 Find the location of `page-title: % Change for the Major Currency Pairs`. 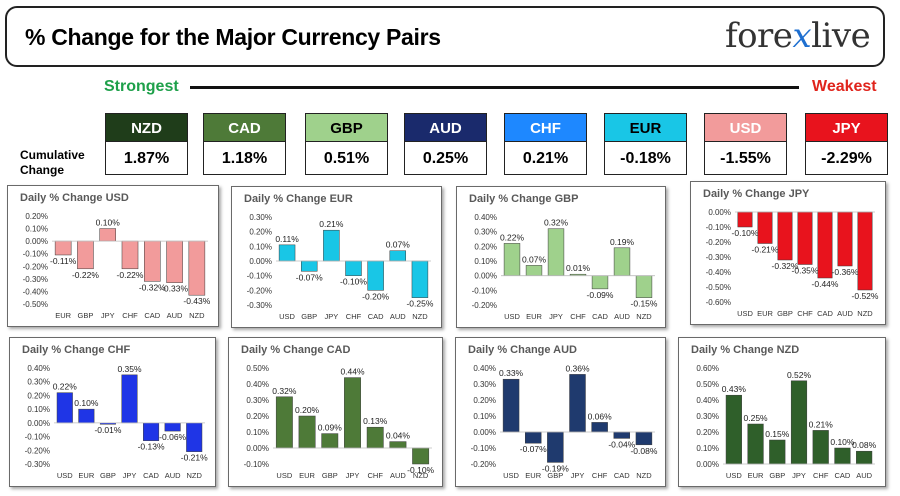

page-title: % Change for the Major Currency Pairs is located at coordinates (233, 37).